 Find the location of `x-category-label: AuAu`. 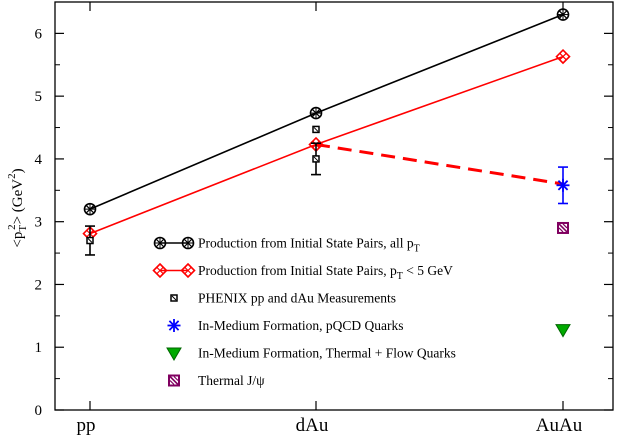

x-category-label: AuAu is located at coordinates (559, 425).